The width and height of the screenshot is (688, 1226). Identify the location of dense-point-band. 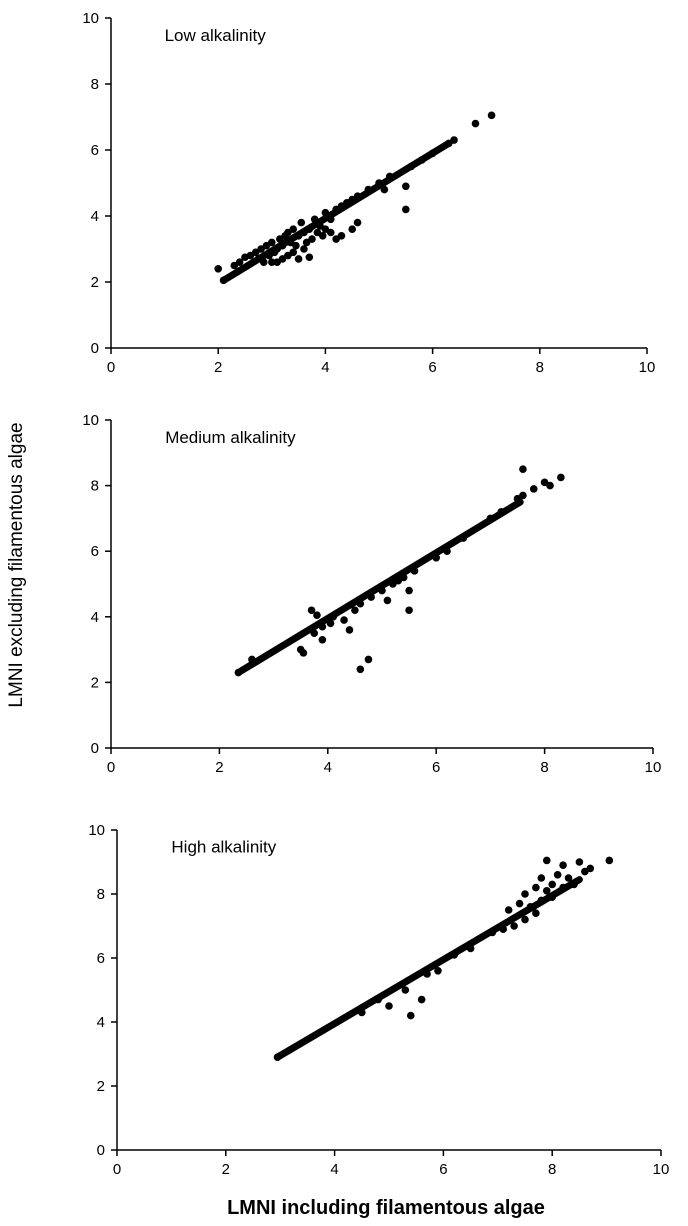
(379, 587).